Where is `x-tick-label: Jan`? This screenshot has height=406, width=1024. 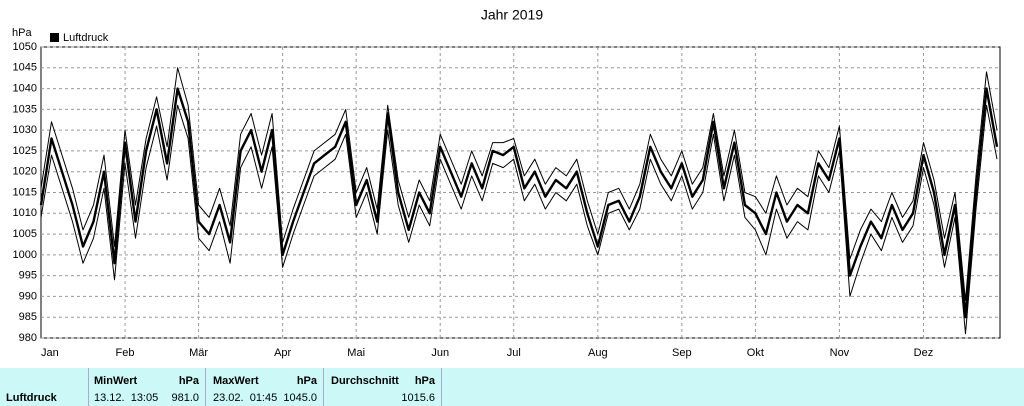
x-tick-label: Jan is located at coordinates (50, 353).